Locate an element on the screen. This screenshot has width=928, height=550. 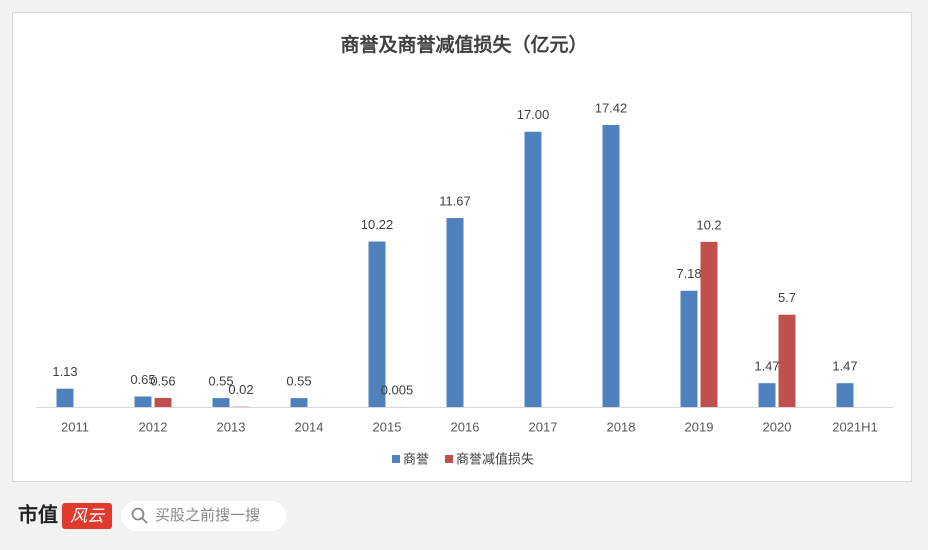
x-tick-label: 2017 is located at coordinates (543, 426).